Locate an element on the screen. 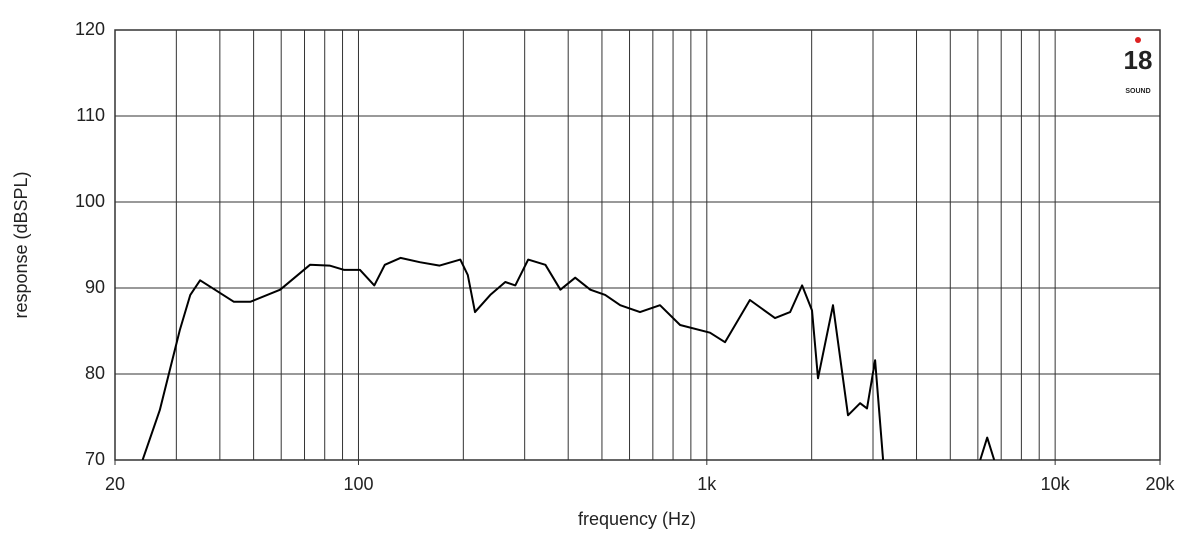  y-tick-label: 120 is located at coordinates (90, 29).